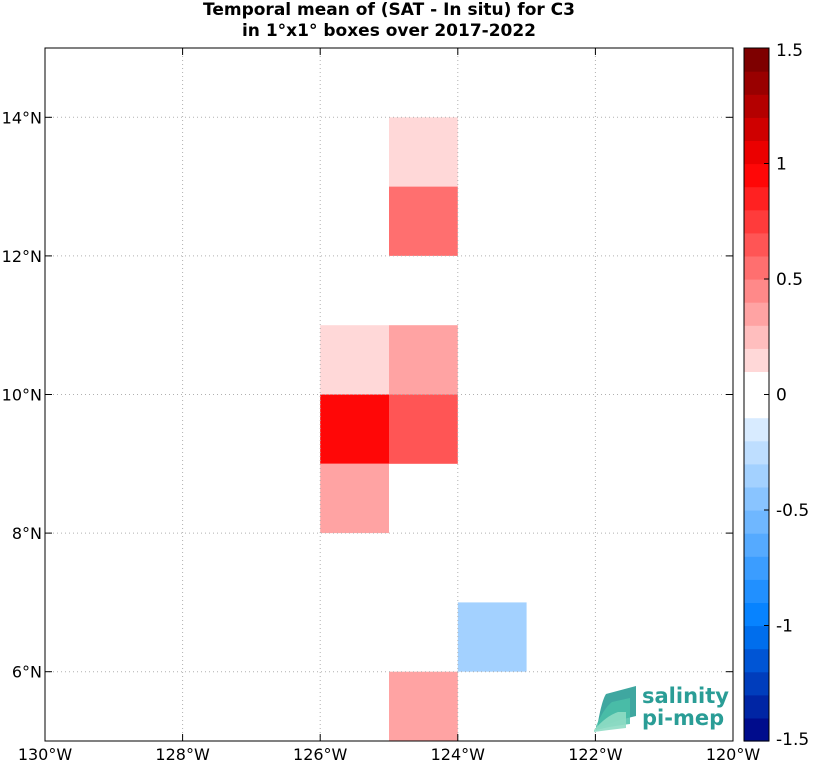  I want to click on x-tick-label: 124°W, so click(458, 754).